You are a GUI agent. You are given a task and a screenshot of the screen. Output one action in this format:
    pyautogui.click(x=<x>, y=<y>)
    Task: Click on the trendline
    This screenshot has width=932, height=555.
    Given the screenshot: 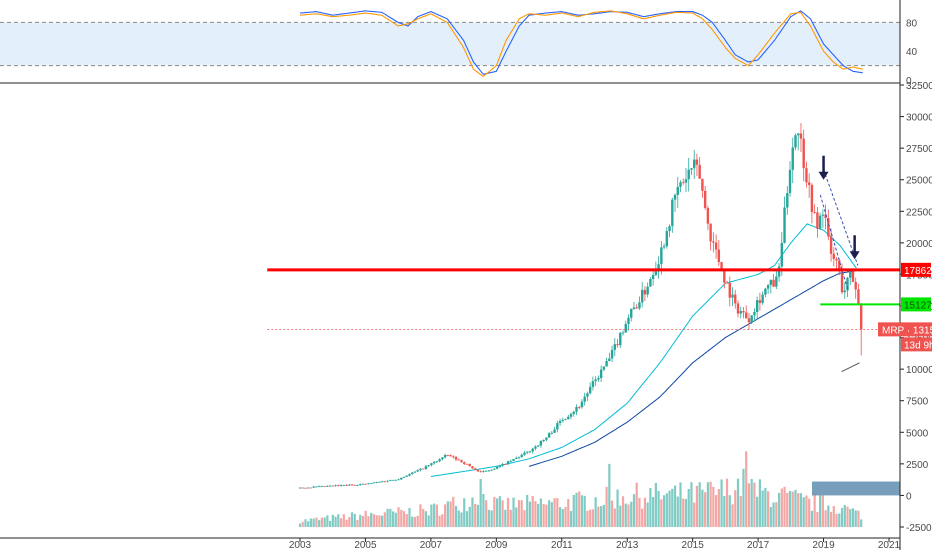 What is the action you would take?
    pyautogui.click(x=850, y=367)
    